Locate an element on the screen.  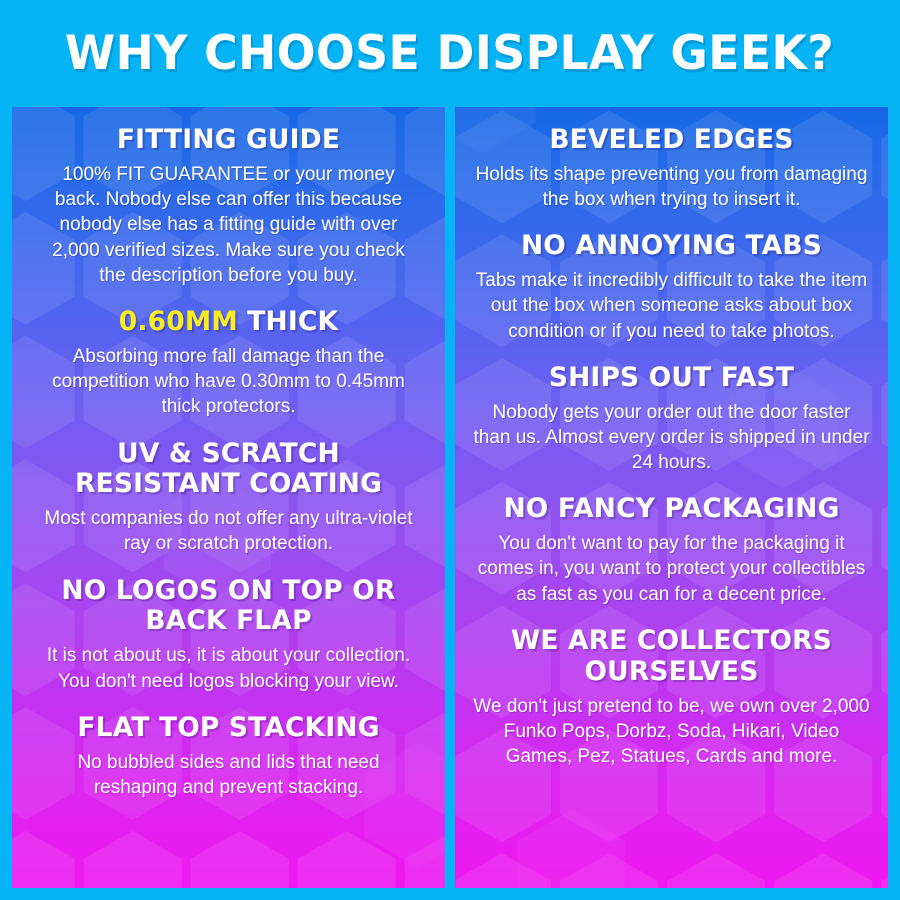
poster-header: WHY CHOOSE DISPLAY GEEK? is located at coordinates (450, 53).